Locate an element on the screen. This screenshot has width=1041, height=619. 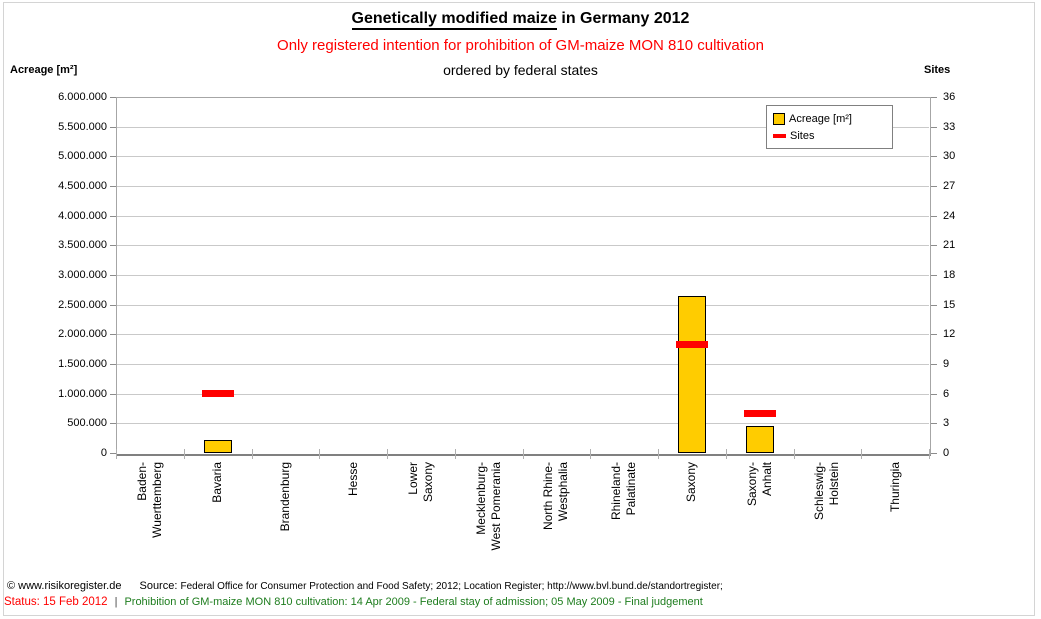
status-label: Status: 15 Feb 2012 is located at coordinates (56, 602).